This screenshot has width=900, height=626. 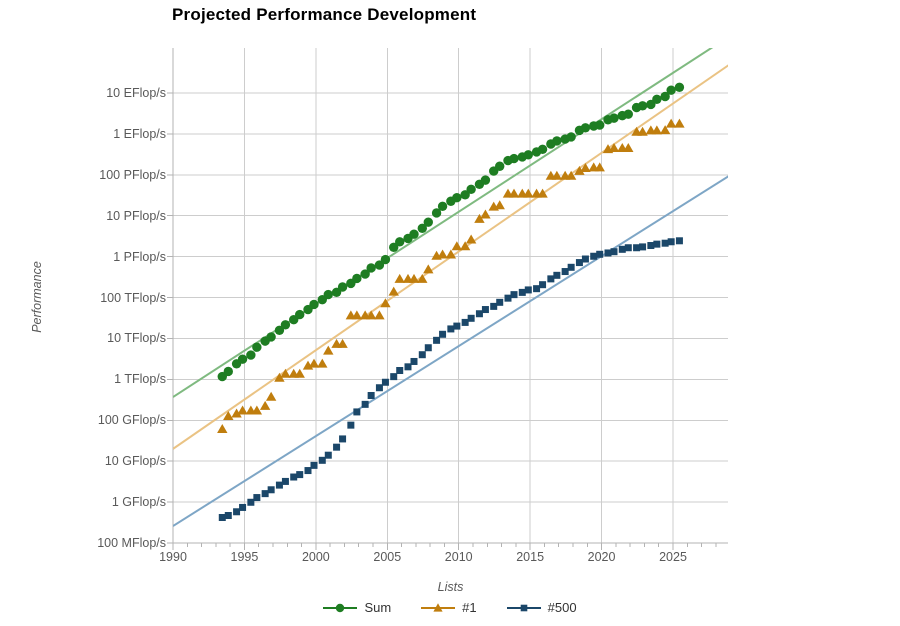 I want to click on no500-legend-marker, so click(x=523, y=607).